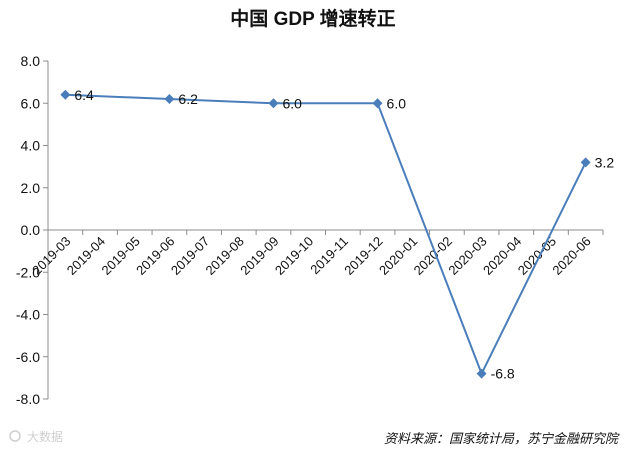 This screenshot has height=449, width=627. Describe the element at coordinates (294, 256) in the screenshot. I see `x-tick-label: 2019-10` at that location.